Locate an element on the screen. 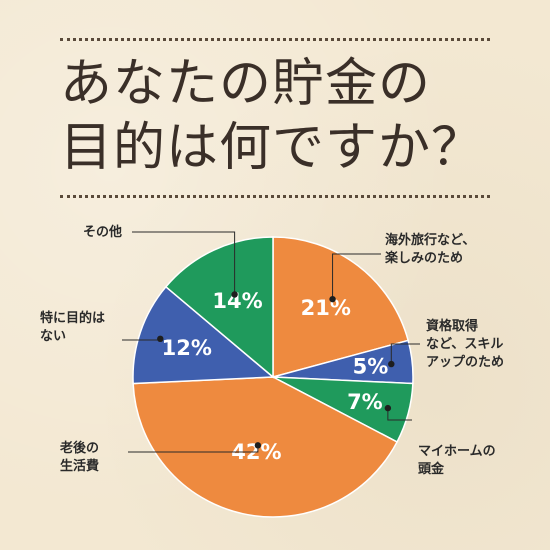  dotted-divider-bottom is located at coordinates (275, 196).